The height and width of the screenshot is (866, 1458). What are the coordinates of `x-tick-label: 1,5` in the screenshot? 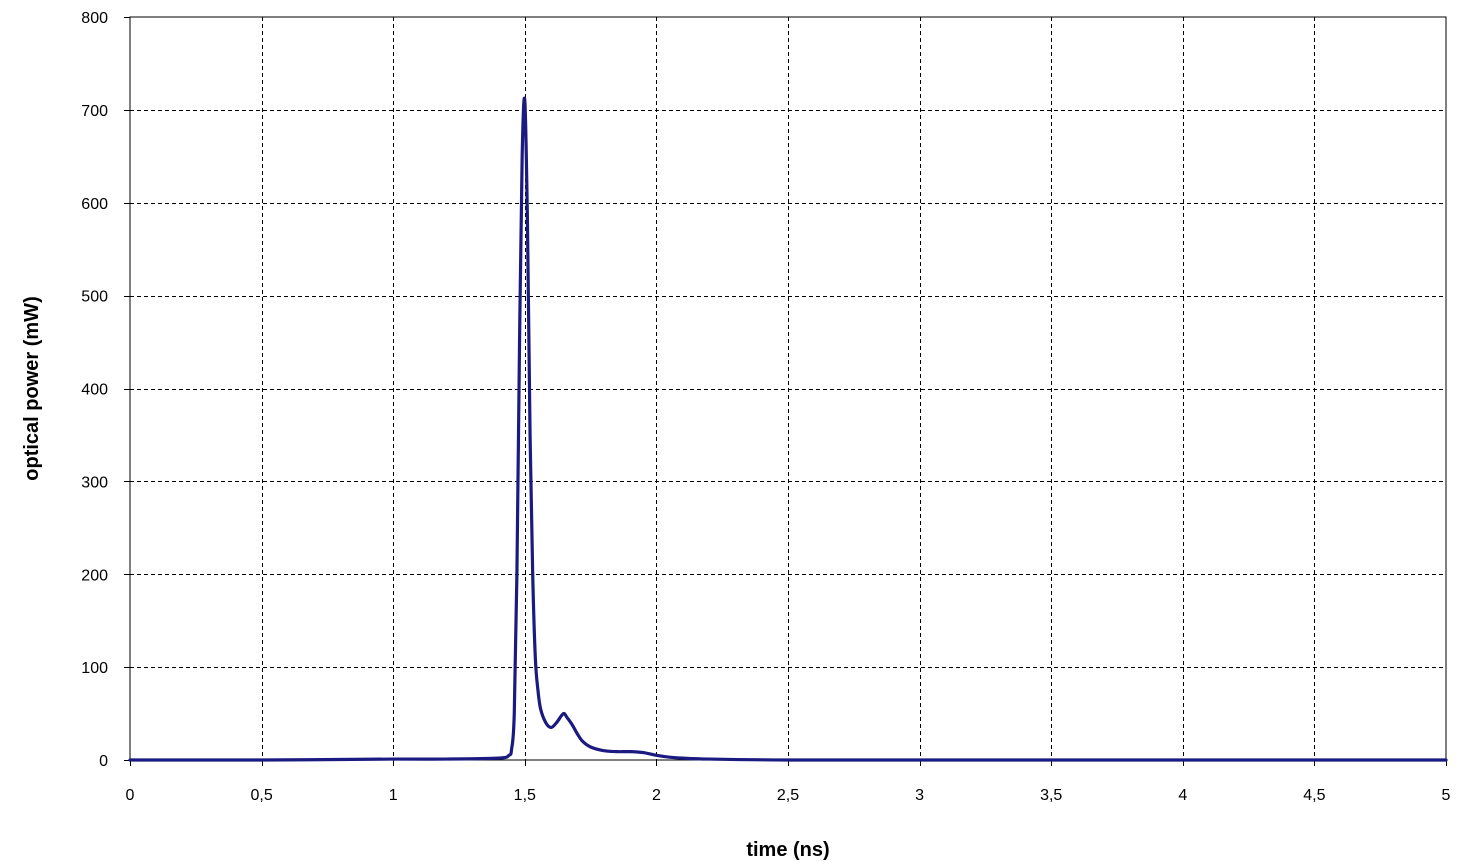 It's located at (525, 795).